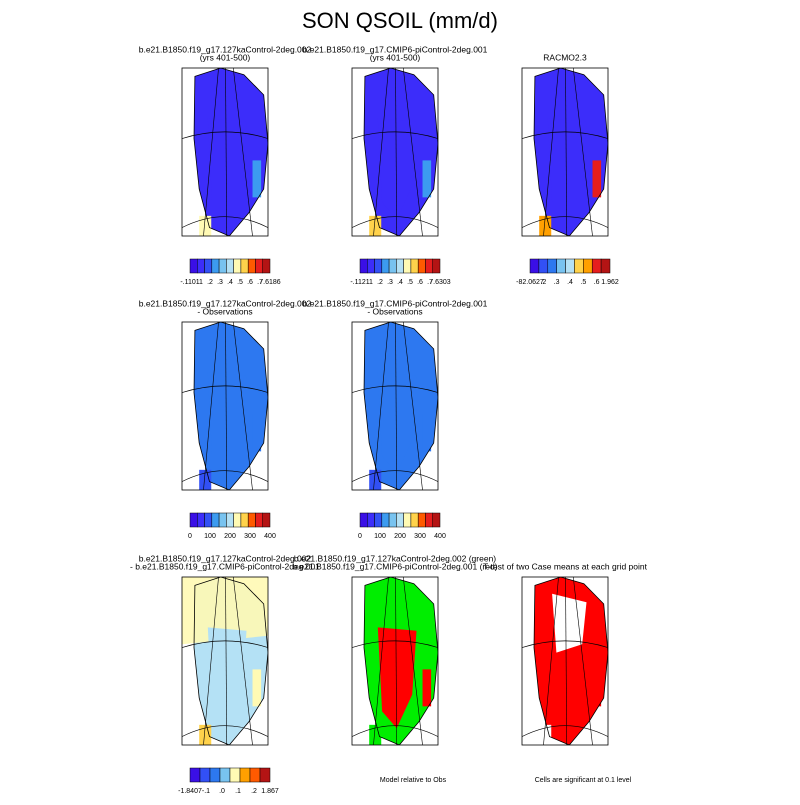 Image resolution: width=800 pixels, height=805 pixels. What do you see at coordinates (565, 57) in the screenshot?
I see `panel-title: RACMO2.3` at bounding box center [565, 57].